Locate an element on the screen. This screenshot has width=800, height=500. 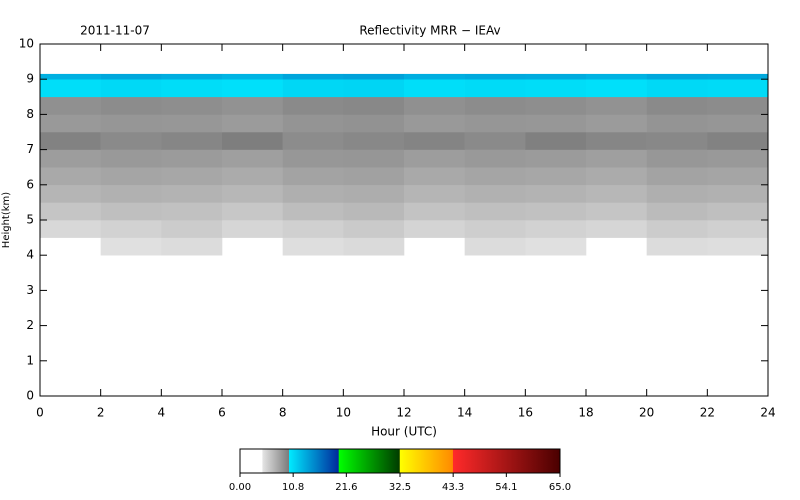
colorbar-tick-label: 65.0 is located at coordinates (560, 487).